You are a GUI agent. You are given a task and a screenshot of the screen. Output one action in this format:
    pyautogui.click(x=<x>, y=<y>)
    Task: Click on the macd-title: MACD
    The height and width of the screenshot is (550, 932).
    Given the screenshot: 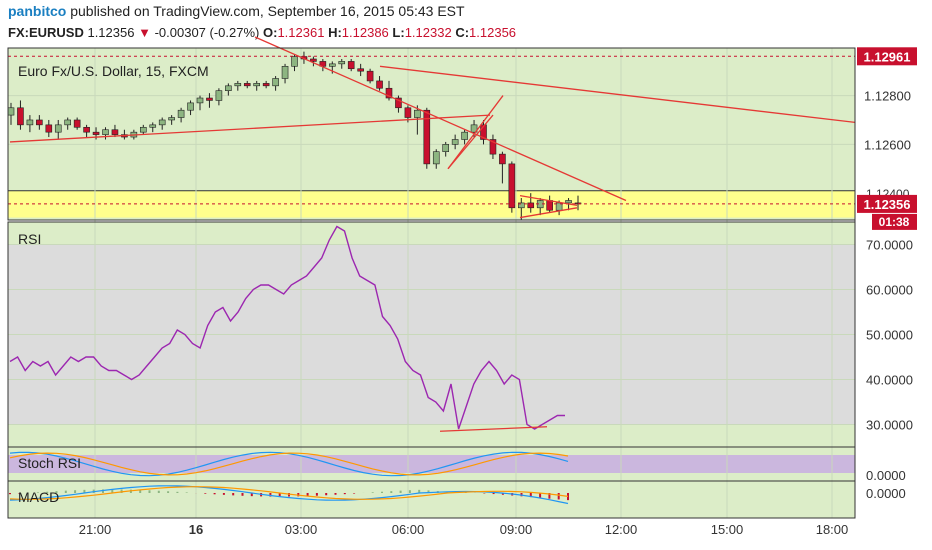 What is the action you would take?
    pyautogui.click(x=38, y=497)
    